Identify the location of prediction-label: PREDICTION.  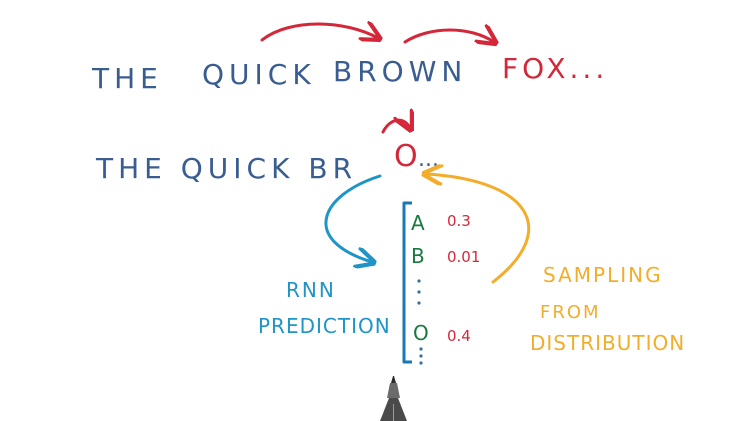
(324, 326).